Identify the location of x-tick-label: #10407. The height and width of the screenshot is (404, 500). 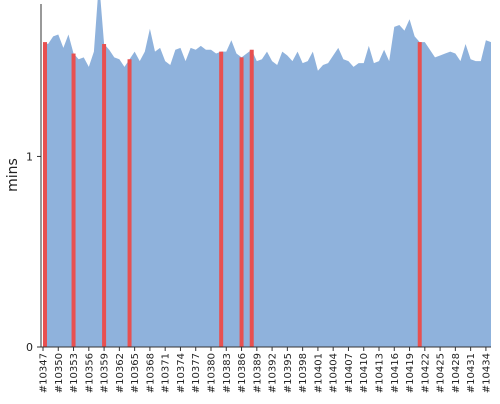
(349, 373).